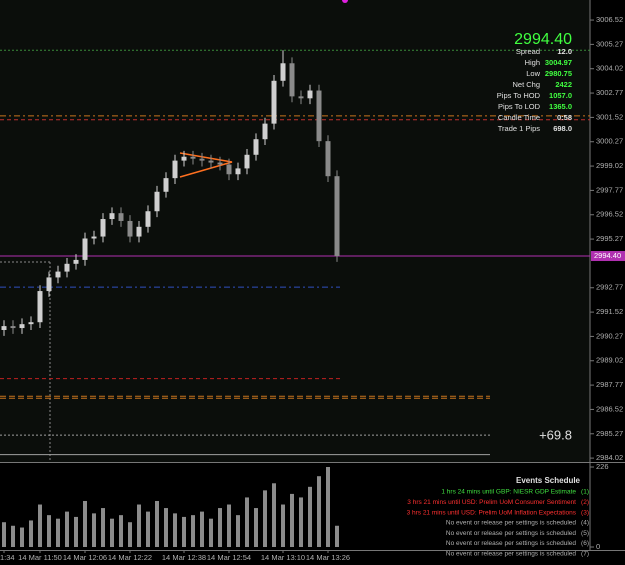 The height and width of the screenshot is (565, 625). What do you see at coordinates (229, 557) in the screenshot?
I see `x-tick-label: 14 Mar 12:54` at bounding box center [229, 557].